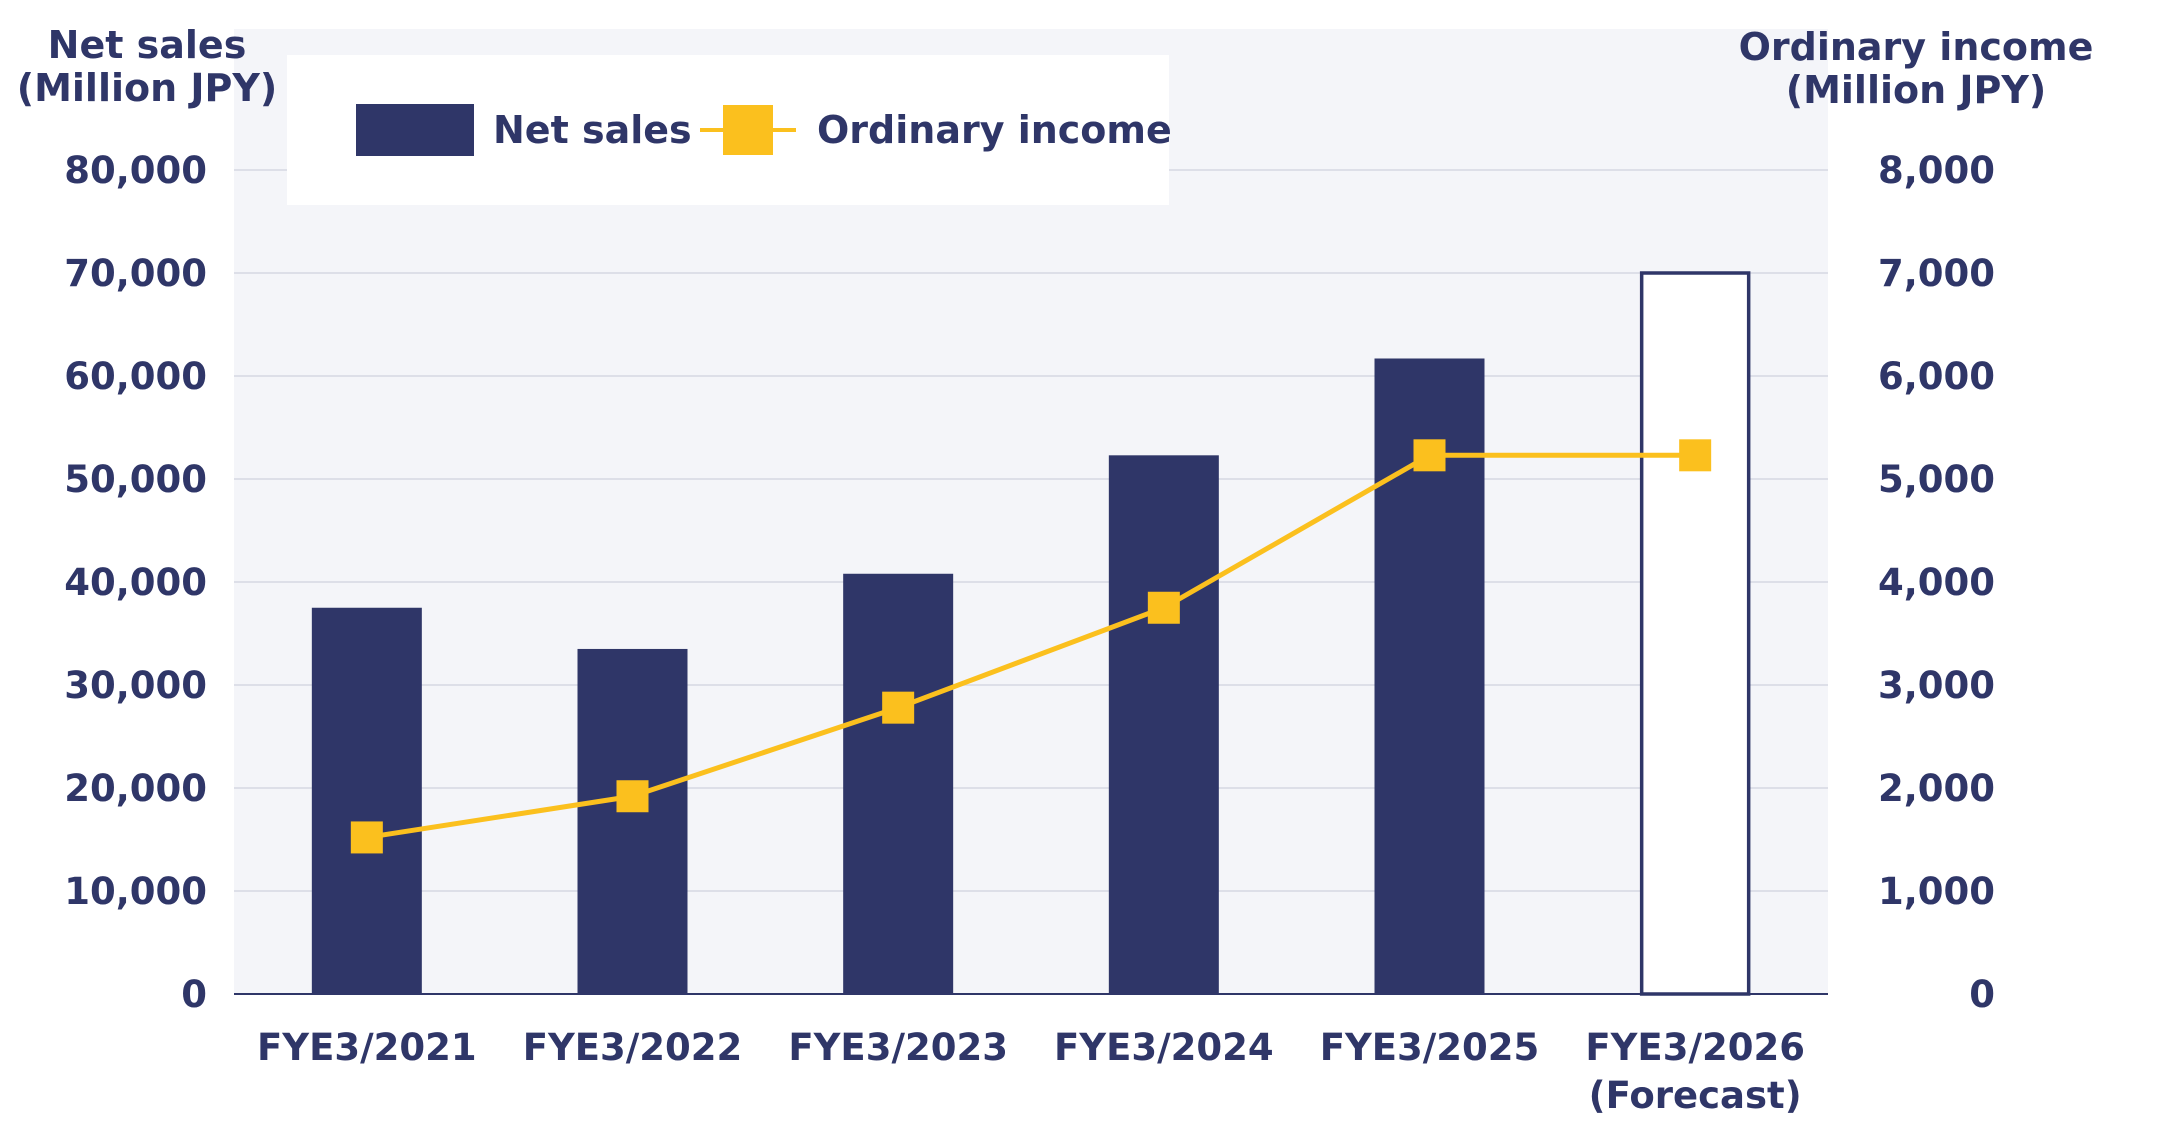 The image size is (2160, 1135). I want to click on right-tick-label: 2,000, so click(1936, 788).